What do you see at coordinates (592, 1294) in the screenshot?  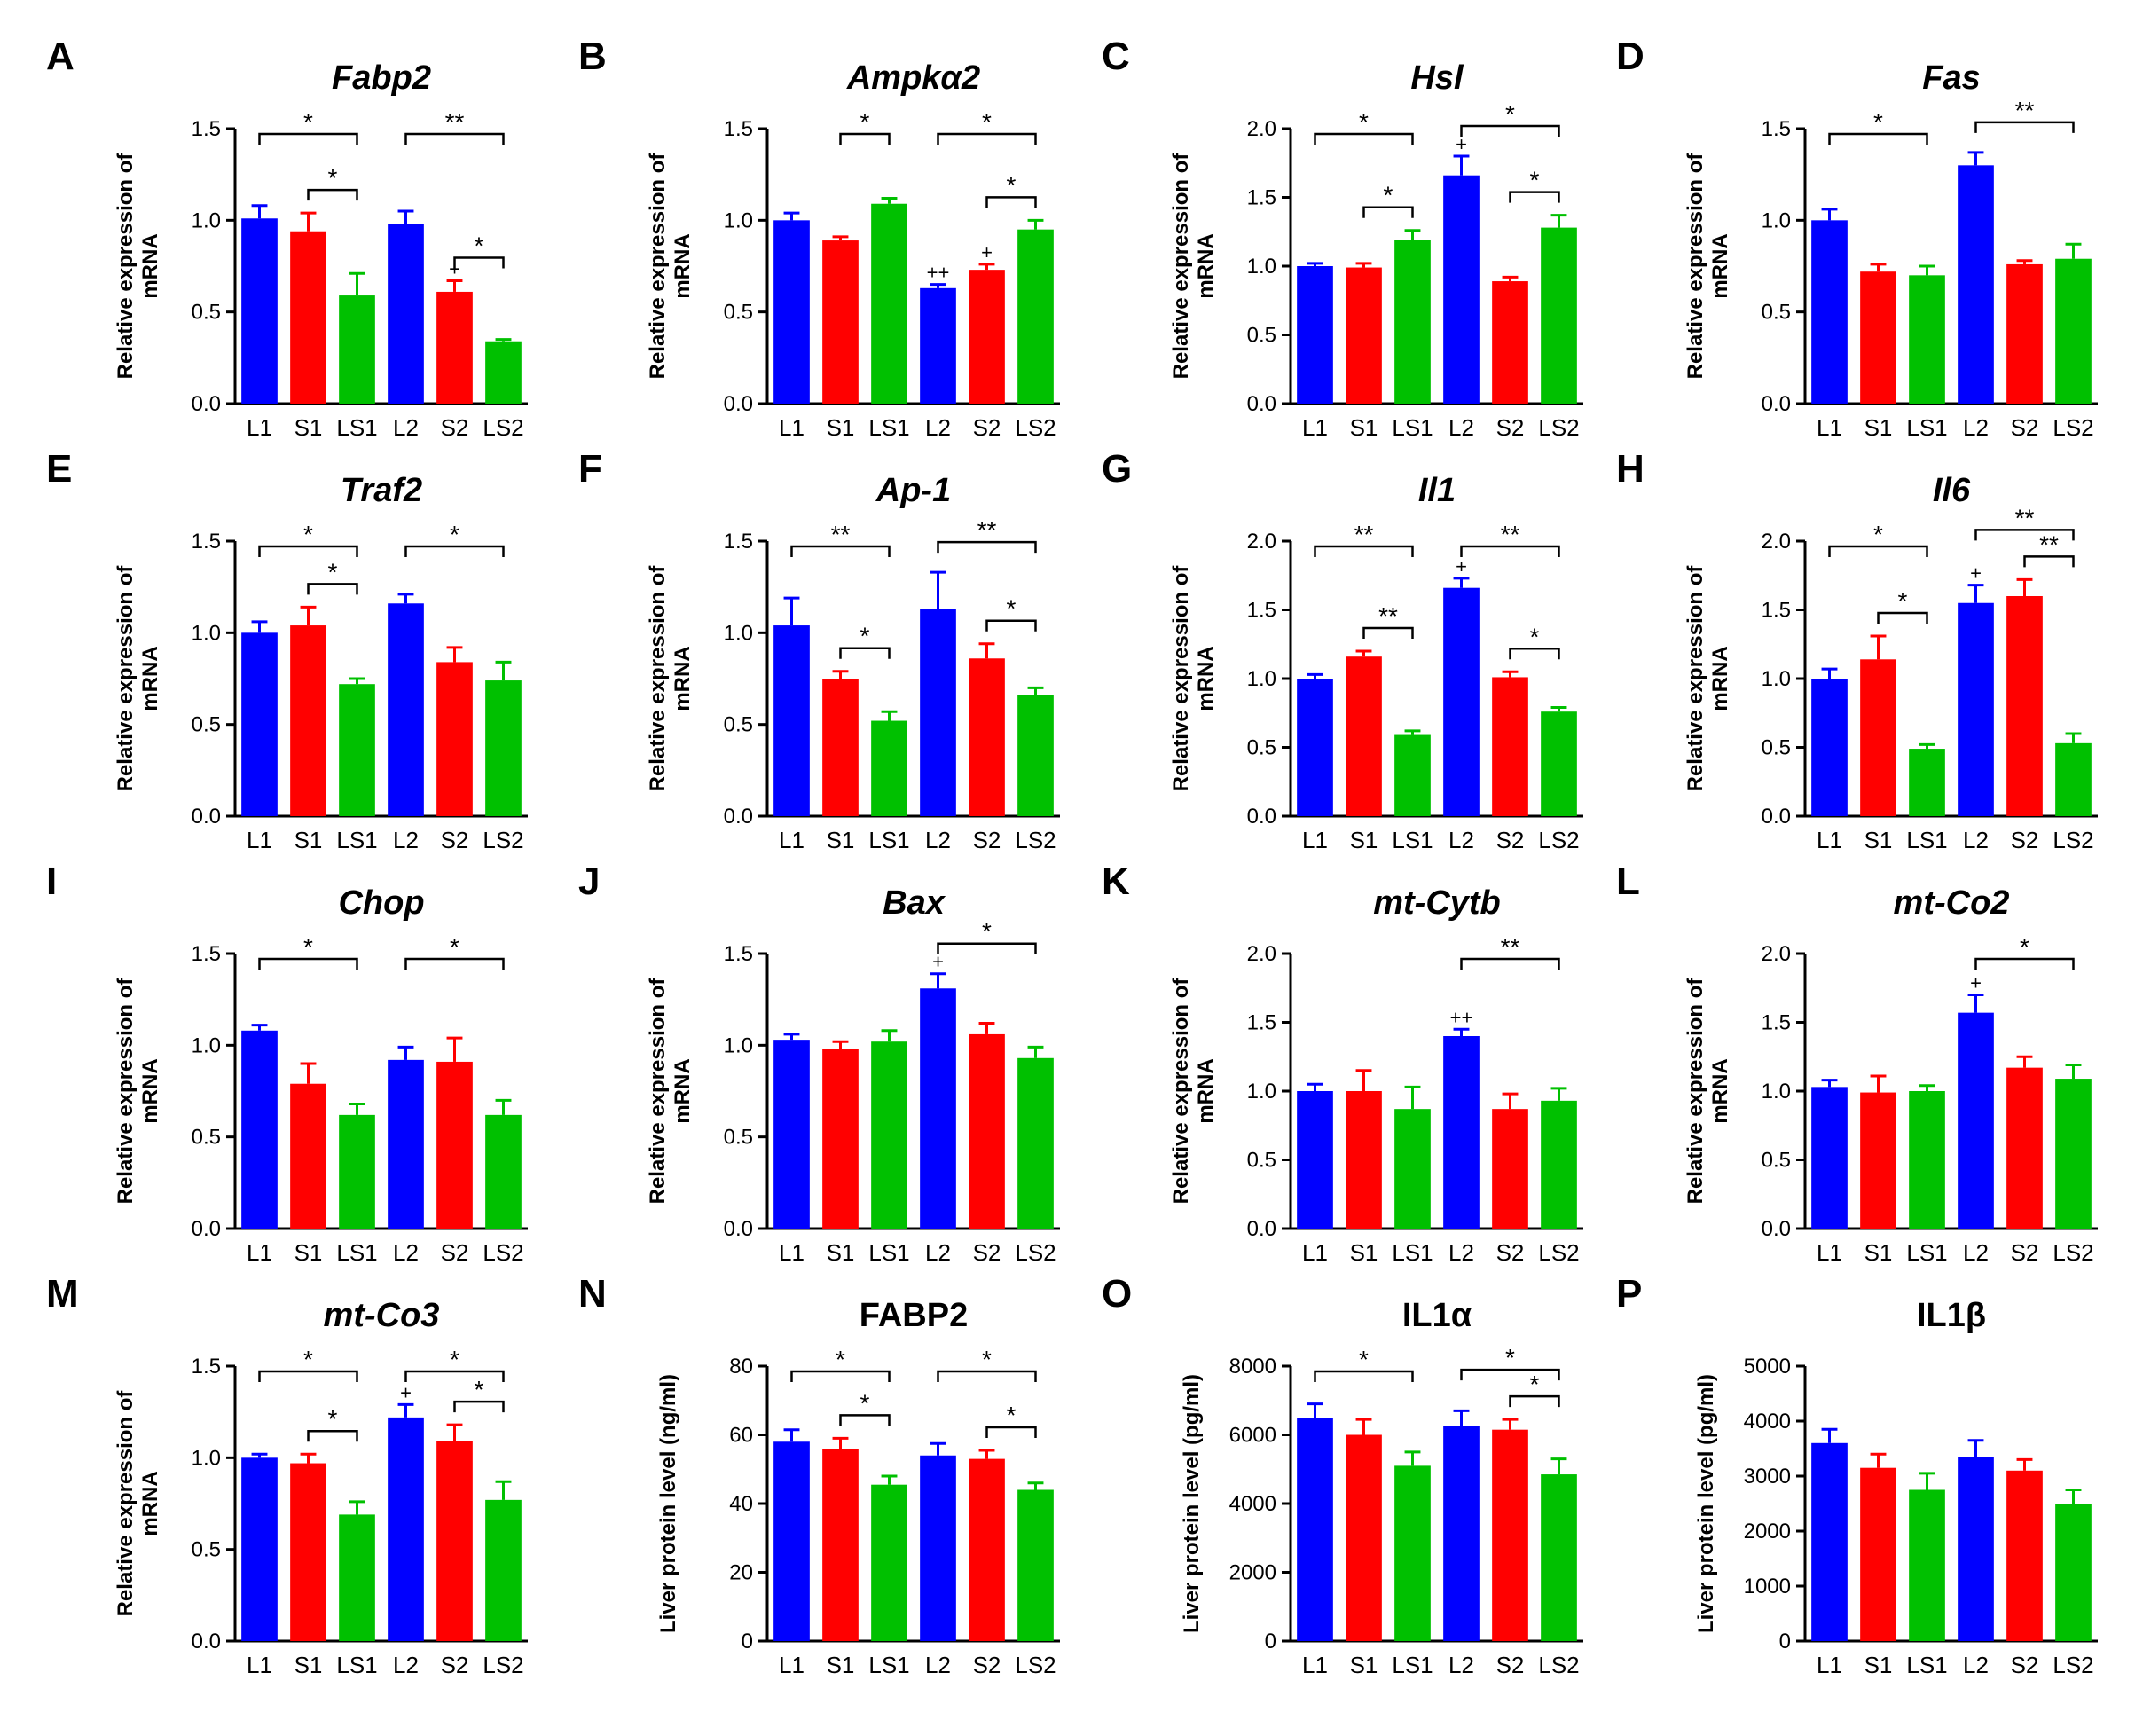 I see `panel-letter: N` at bounding box center [592, 1294].